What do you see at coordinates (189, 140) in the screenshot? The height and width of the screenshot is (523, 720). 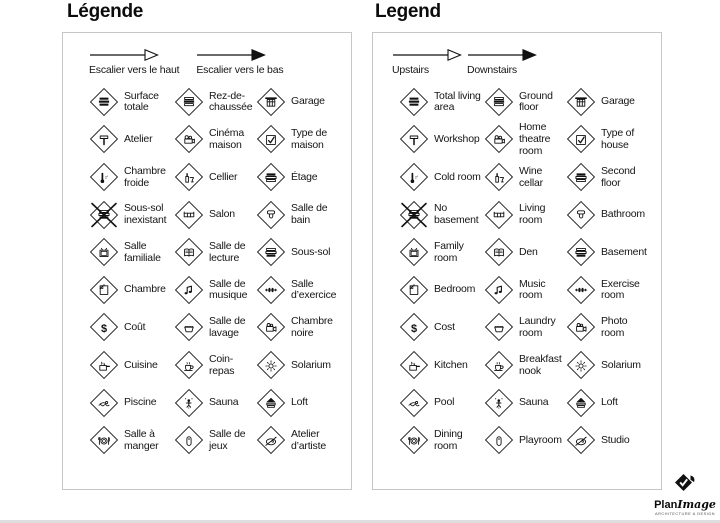 I see `projector-icon` at bounding box center [189, 140].